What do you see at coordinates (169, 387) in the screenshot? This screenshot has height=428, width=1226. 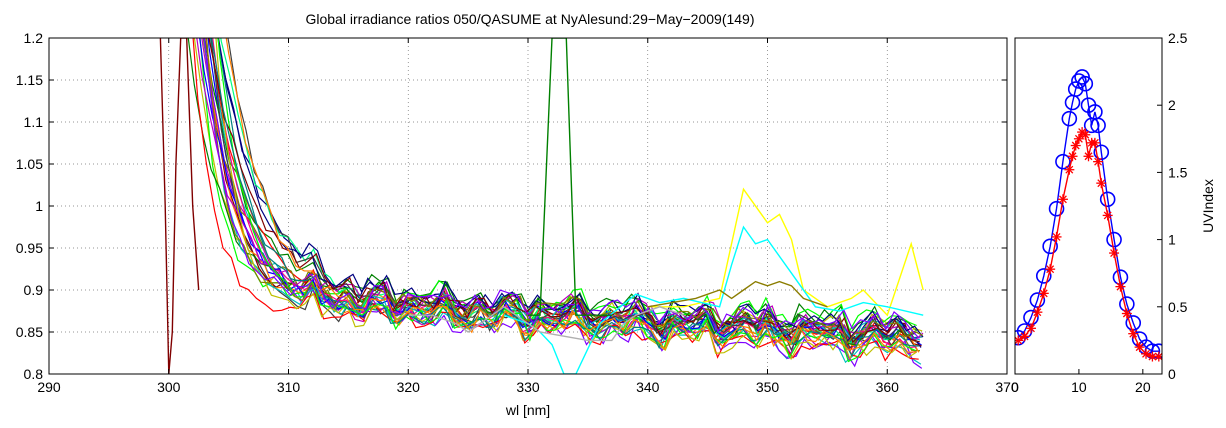 I see `main-x-tick-label: 300` at bounding box center [169, 387].